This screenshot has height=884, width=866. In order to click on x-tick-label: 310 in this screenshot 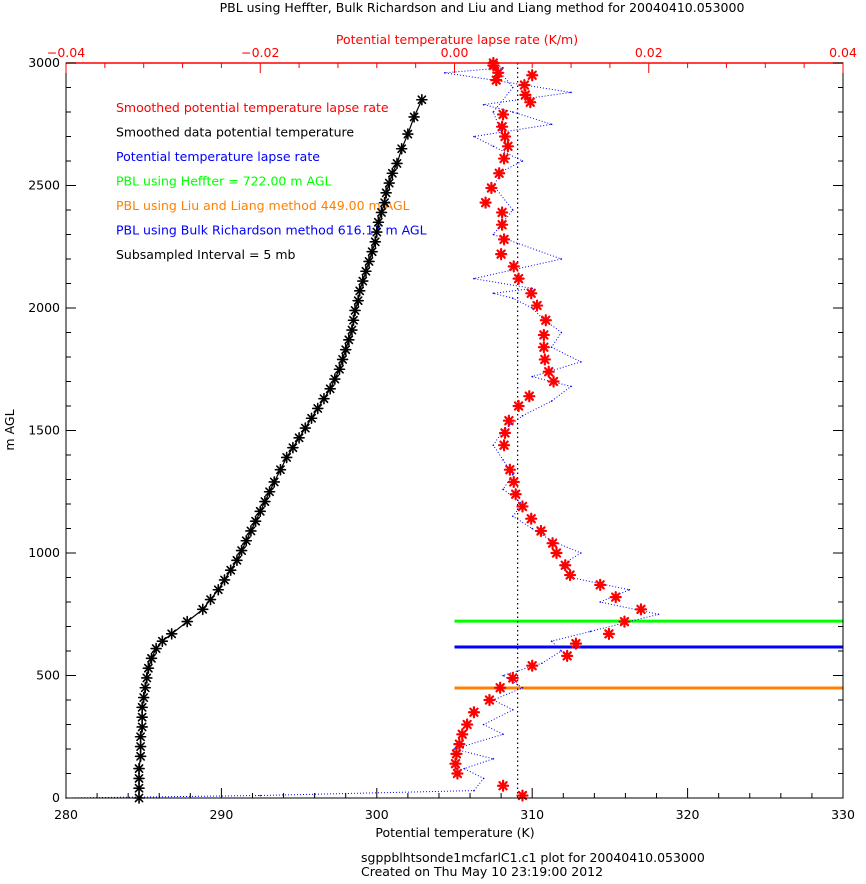, I will do `click(532, 814)`.